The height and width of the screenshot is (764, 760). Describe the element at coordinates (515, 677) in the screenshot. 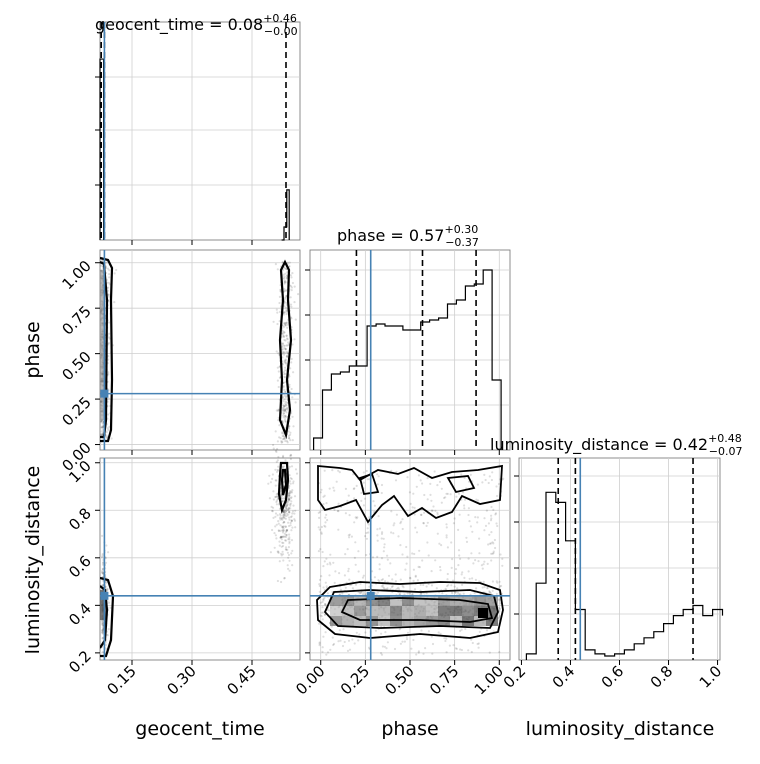

I see `bot2-xtick-label-0: 0.2` at that location.